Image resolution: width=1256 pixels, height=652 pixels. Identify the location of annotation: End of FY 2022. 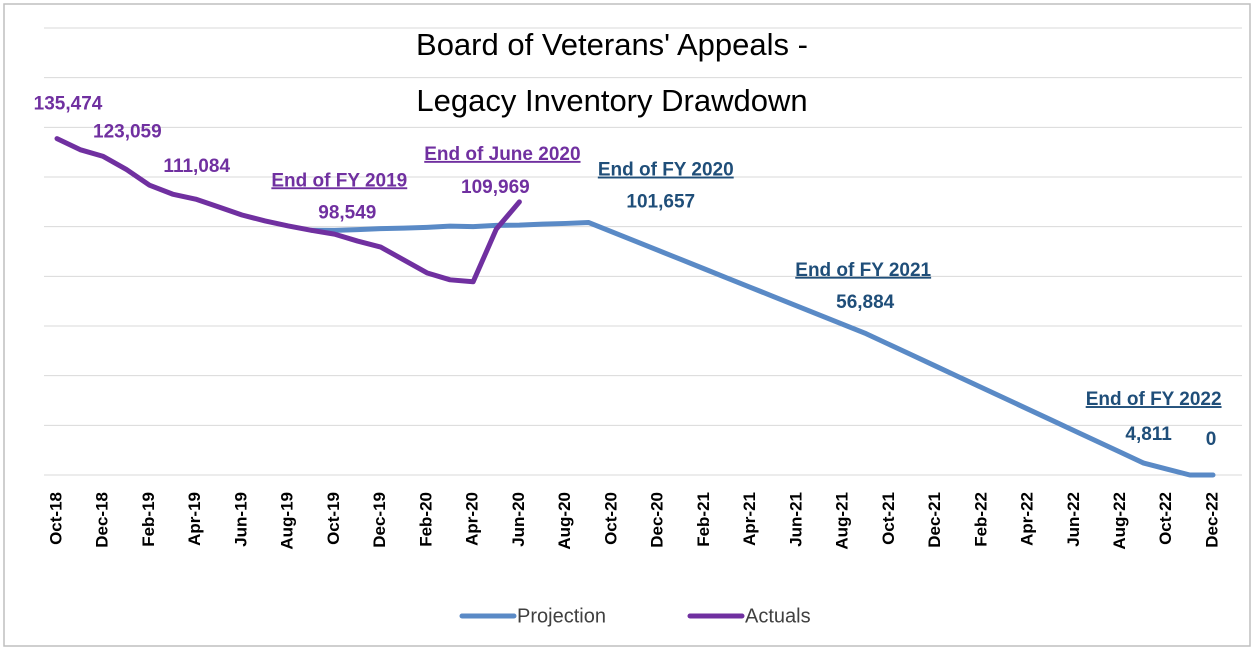
(1154, 399).